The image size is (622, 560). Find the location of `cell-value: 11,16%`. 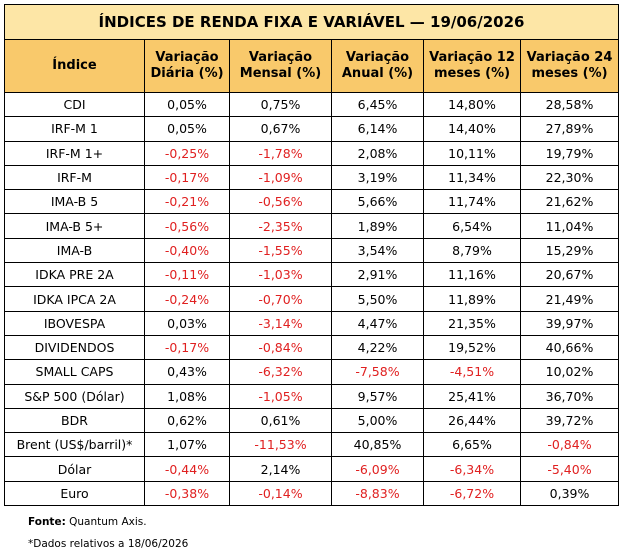

cell-value: 11,16% is located at coordinates (472, 275).